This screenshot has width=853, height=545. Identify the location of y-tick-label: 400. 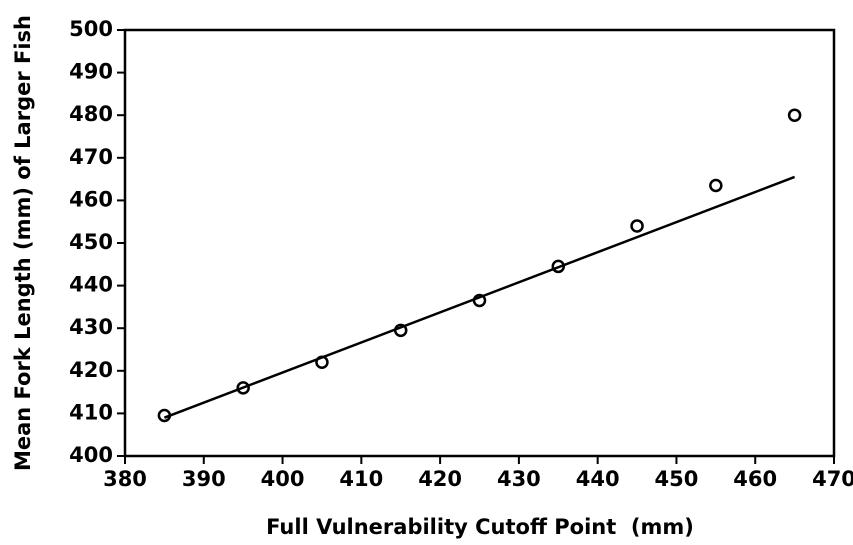
(91, 455).